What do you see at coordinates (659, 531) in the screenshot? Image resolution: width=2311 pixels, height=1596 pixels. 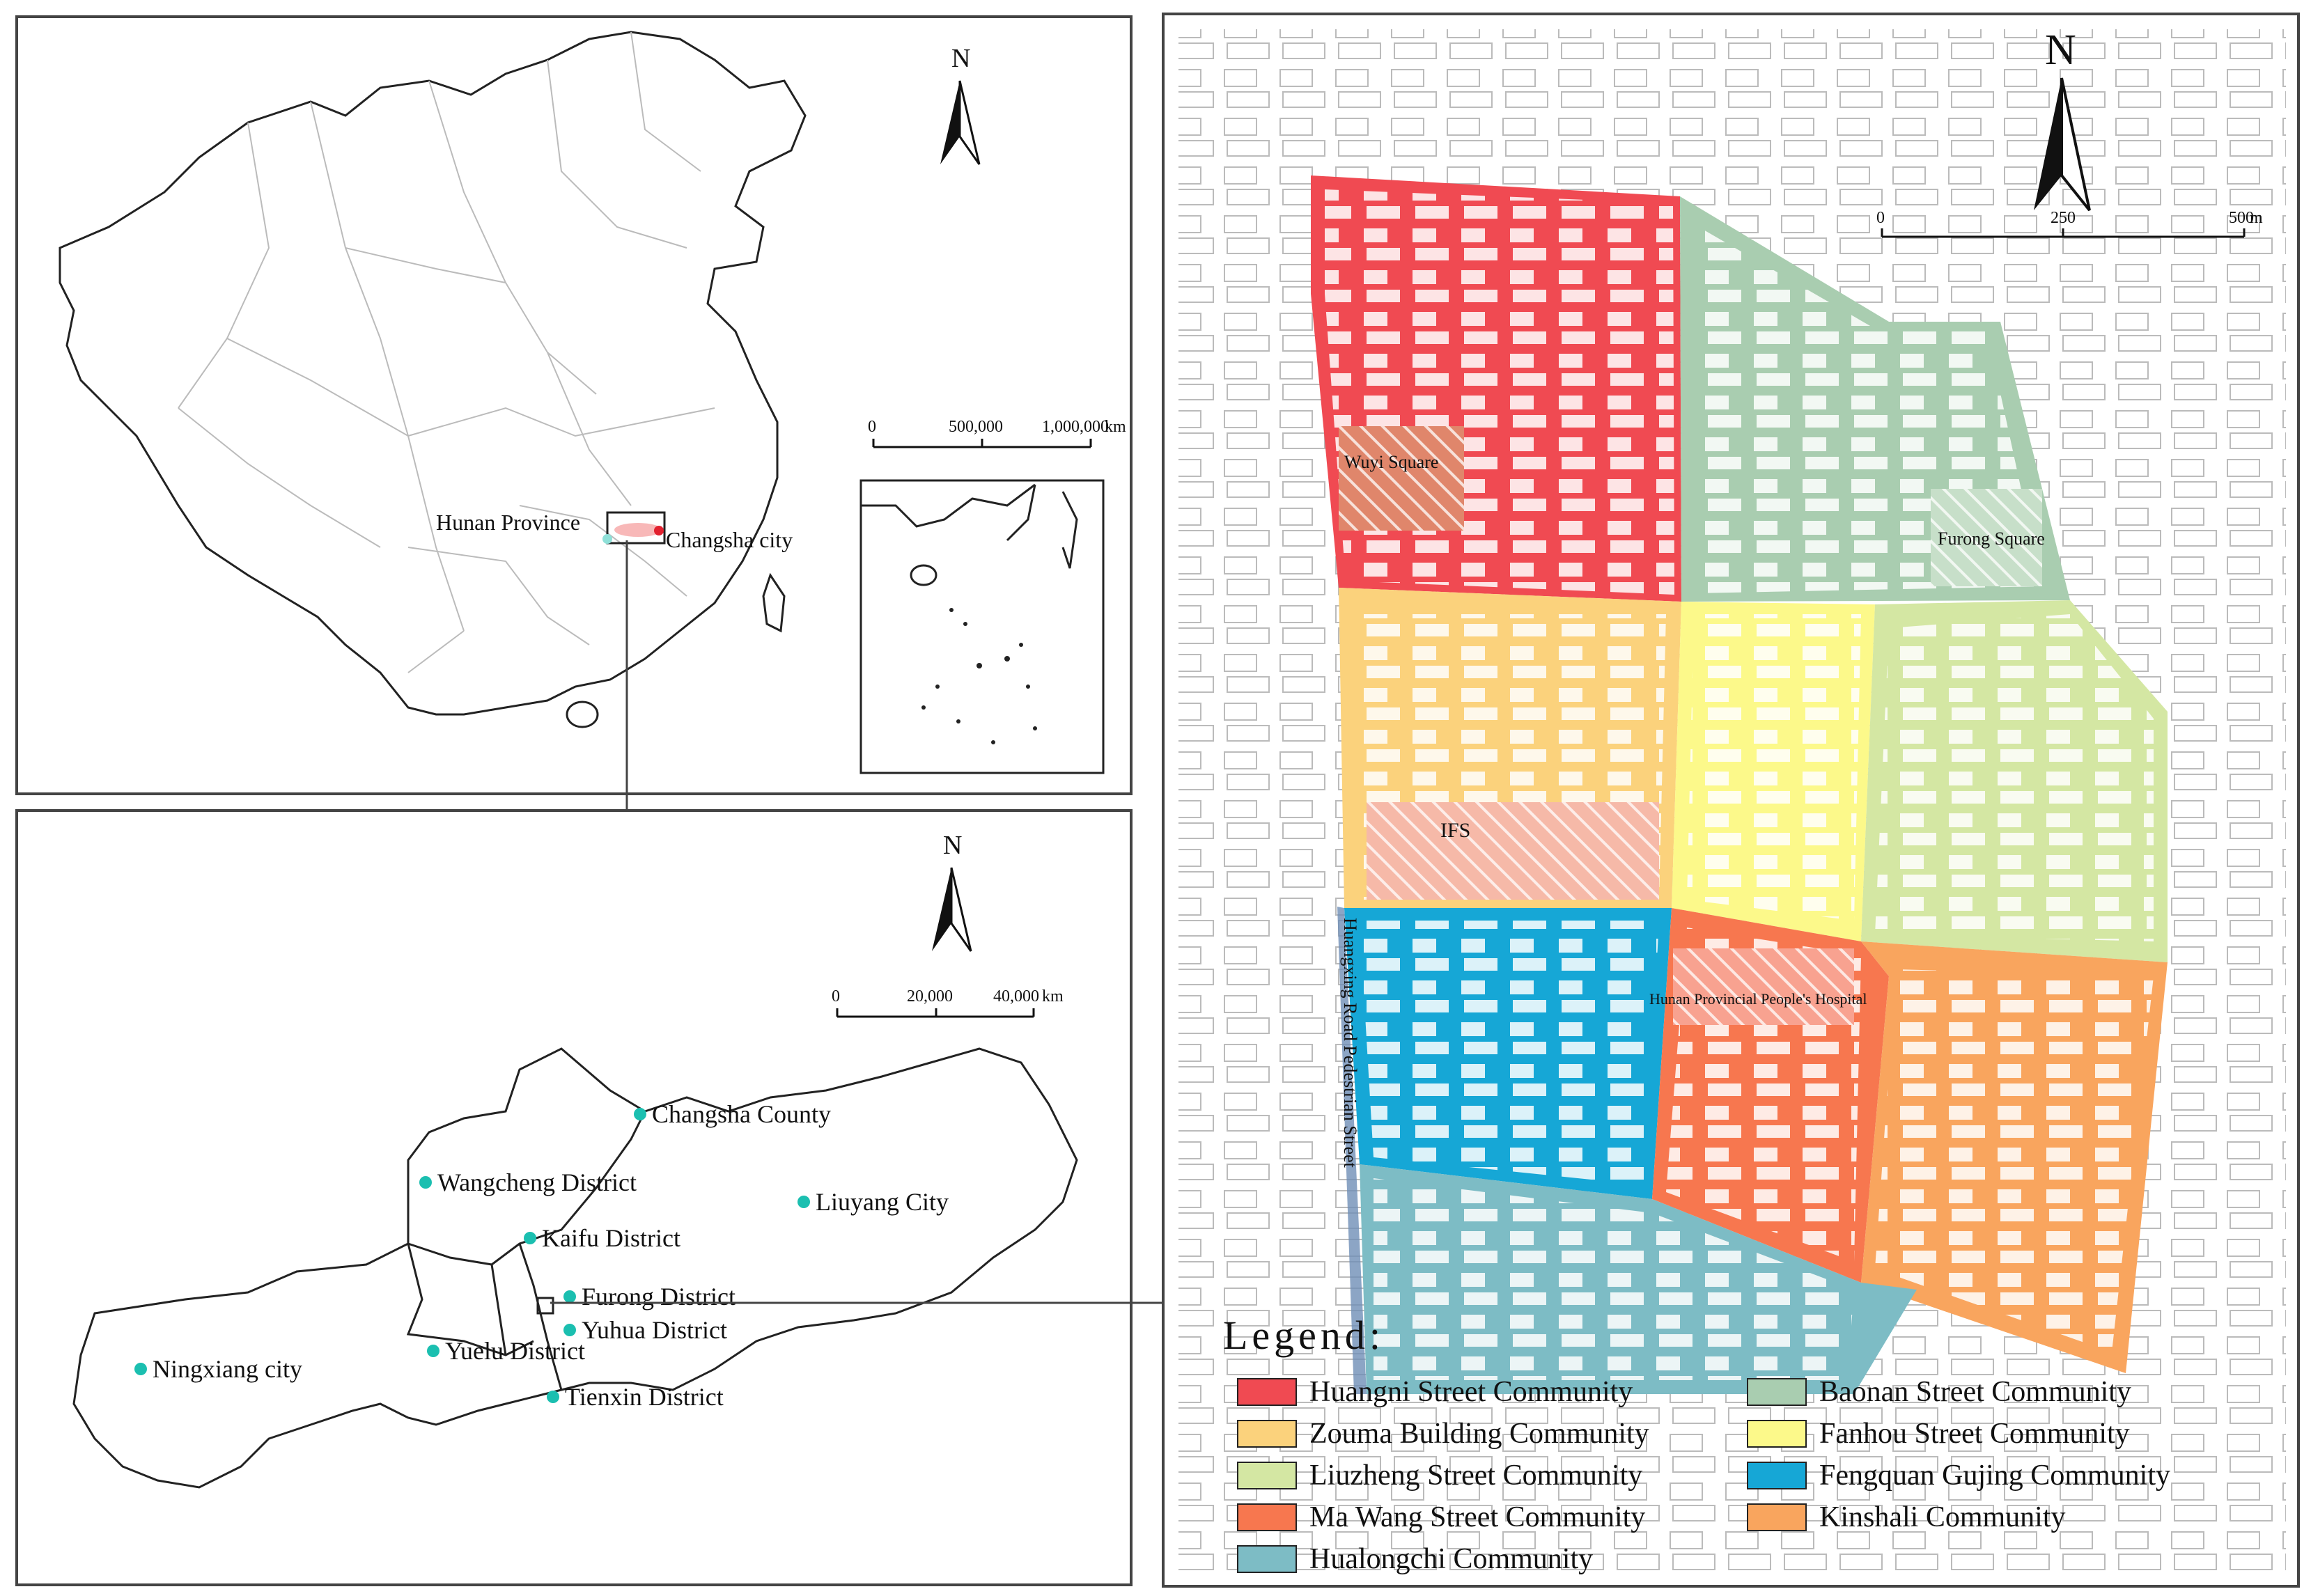 I see `changsha-marker` at bounding box center [659, 531].